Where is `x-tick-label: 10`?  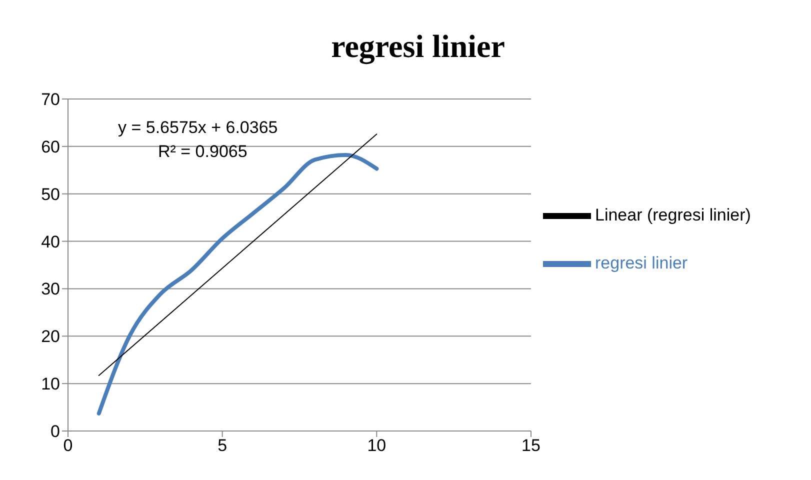
x-tick-label: 10 is located at coordinates (376, 446).